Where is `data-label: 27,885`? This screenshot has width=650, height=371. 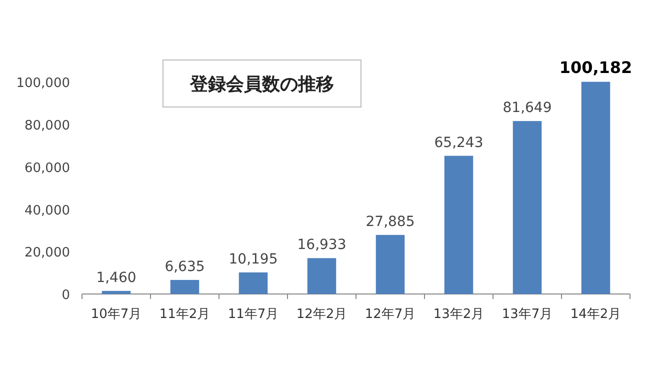 data-label: 27,885 is located at coordinates (390, 222).